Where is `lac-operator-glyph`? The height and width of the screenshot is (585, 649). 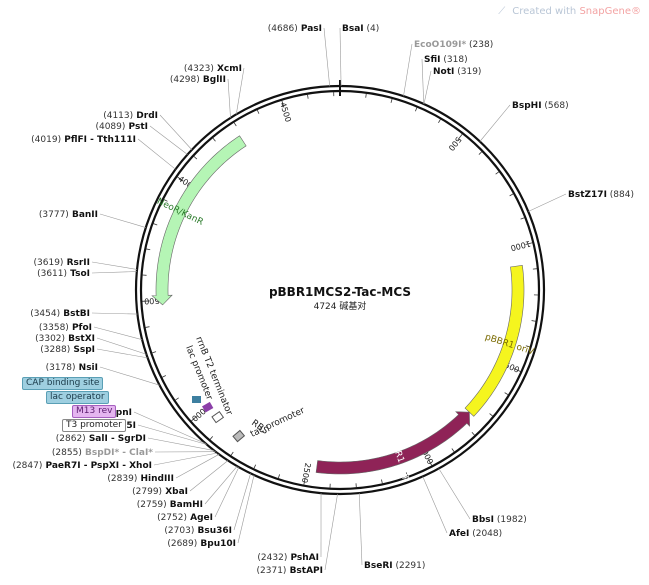 lac-operator-glyph is located at coordinates (208, 407).